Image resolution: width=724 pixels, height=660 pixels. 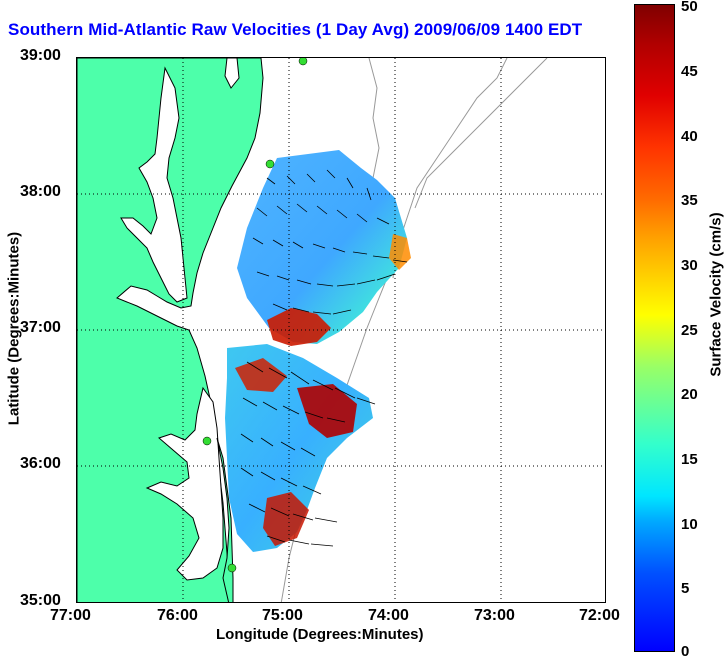 I want to click on colorbar-tick-label: 40, so click(x=689, y=136).